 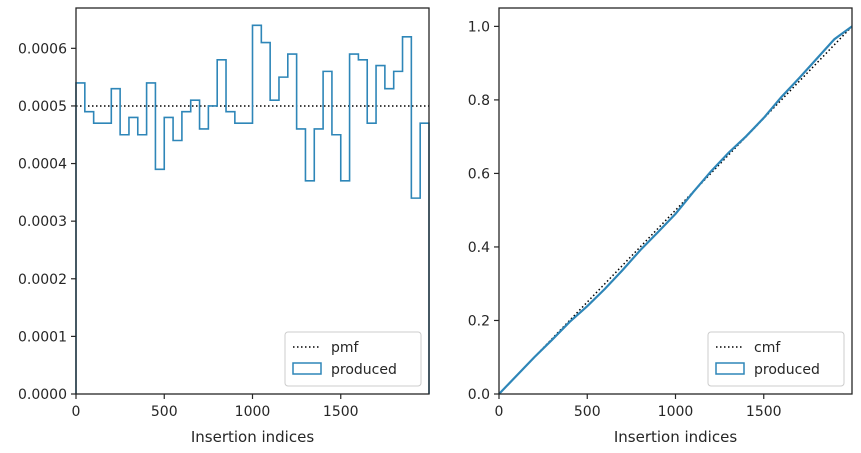 What do you see at coordinates (483, 211) in the screenshot?
I see `cmf-line-y-ticks: 0.0 0.2 0.4 0.6 0.8 1.0` at bounding box center [483, 211].